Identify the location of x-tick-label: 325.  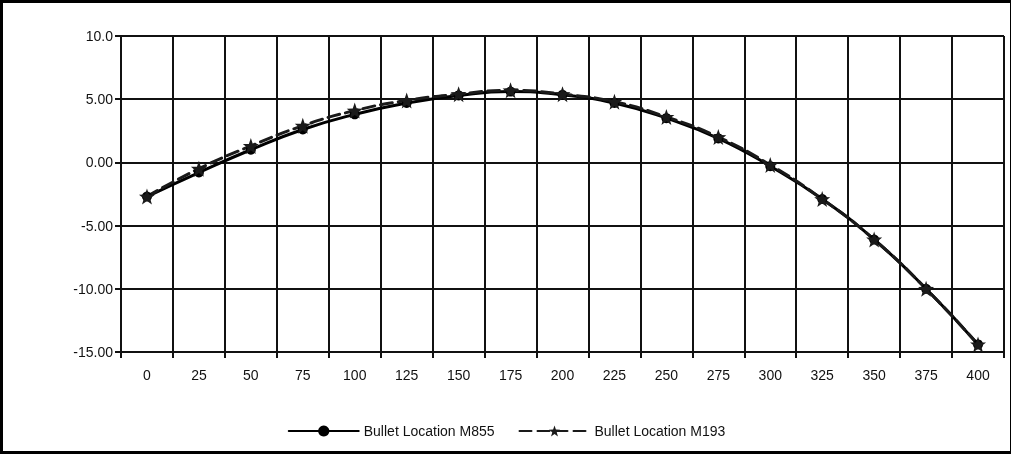
(822, 375).